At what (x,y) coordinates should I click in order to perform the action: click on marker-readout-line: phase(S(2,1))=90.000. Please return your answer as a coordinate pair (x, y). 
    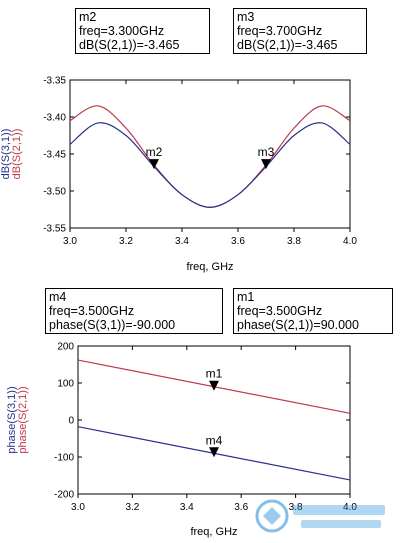
    Looking at the image, I should click on (298, 325).